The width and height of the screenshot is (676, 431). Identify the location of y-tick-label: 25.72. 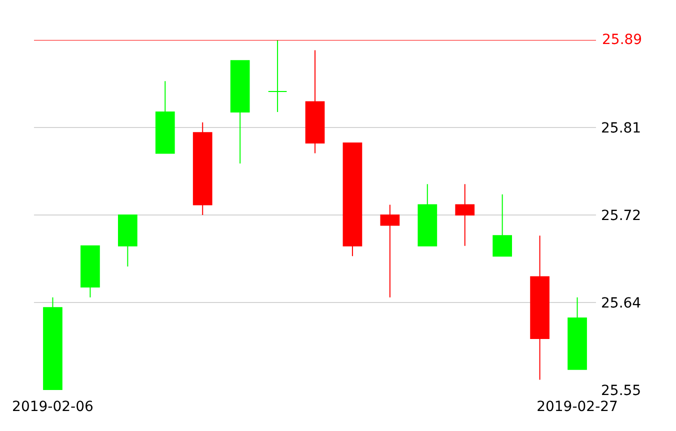
(621, 216).